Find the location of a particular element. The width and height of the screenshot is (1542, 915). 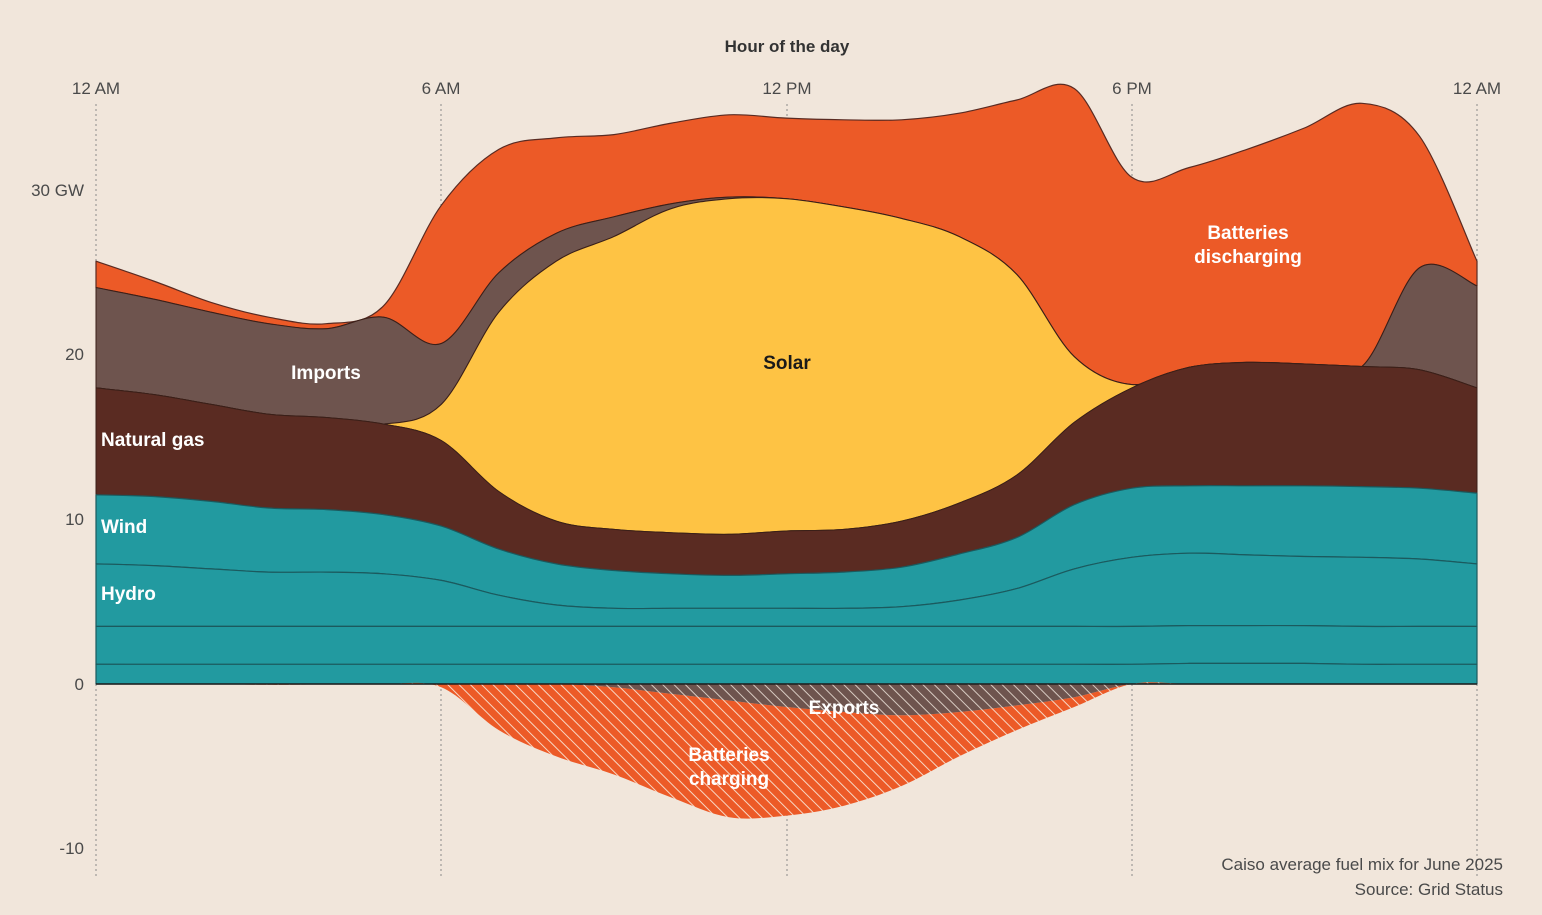

y-tick-label-30: 30 GW is located at coordinates (57, 190).